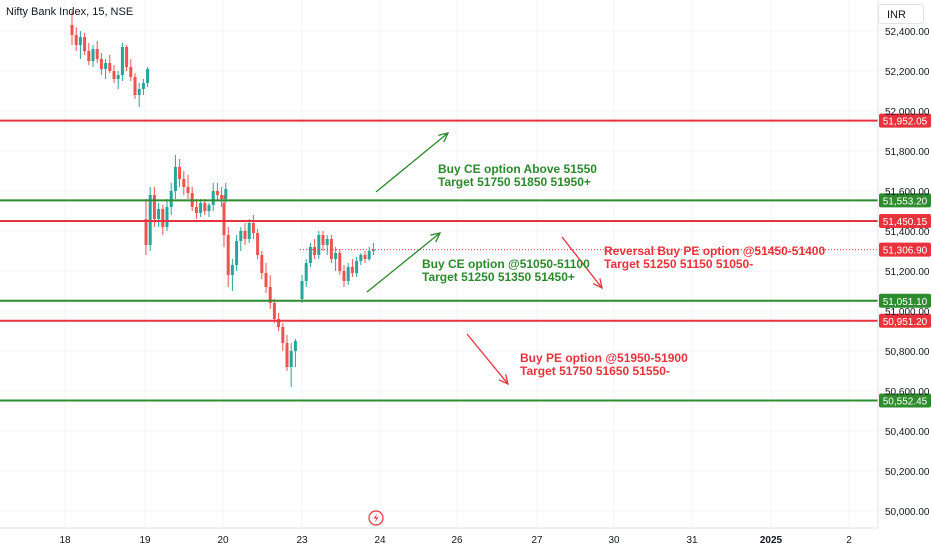 This screenshot has width=932, height=550. Describe the element at coordinates (907, 152) in the screenshot. I see `y-tick-label: 51,800.00` at that location.